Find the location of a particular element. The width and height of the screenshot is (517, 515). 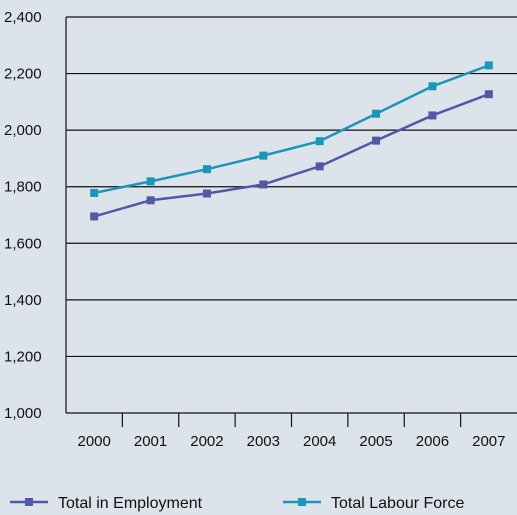

y-tick-label: 1,400 is located at coordinates (23, 300).